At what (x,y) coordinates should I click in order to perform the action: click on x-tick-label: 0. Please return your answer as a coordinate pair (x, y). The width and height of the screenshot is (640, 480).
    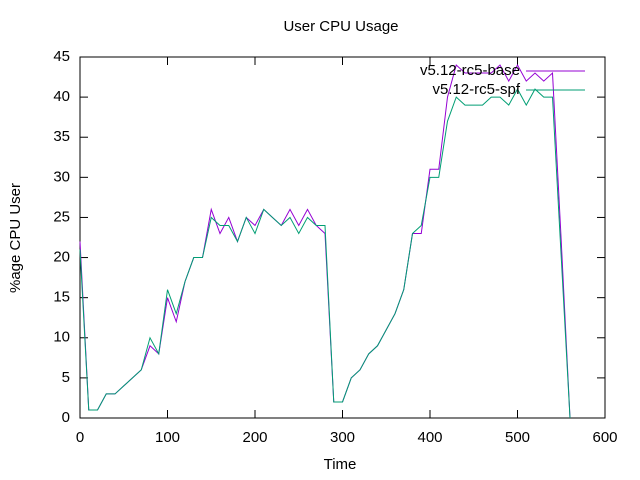
    Looking at the image, I should click on (80, 437).